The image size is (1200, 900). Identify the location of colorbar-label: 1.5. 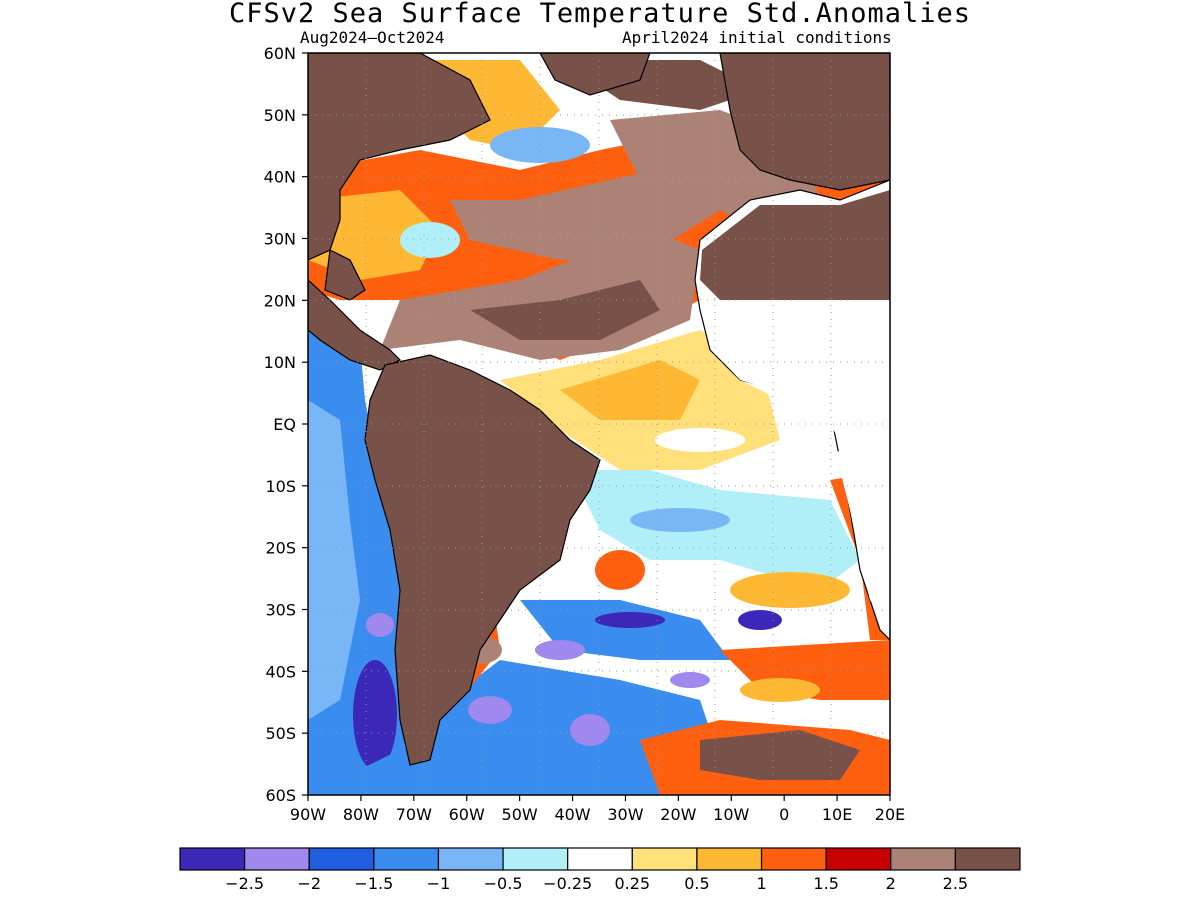
(825, 883).